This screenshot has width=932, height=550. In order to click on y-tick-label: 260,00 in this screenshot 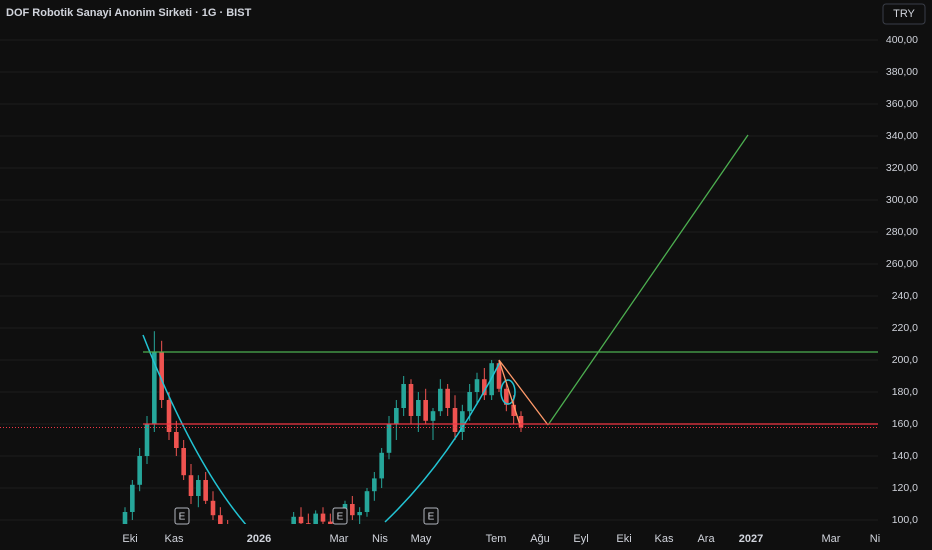, I will do `click(902, 264)`.